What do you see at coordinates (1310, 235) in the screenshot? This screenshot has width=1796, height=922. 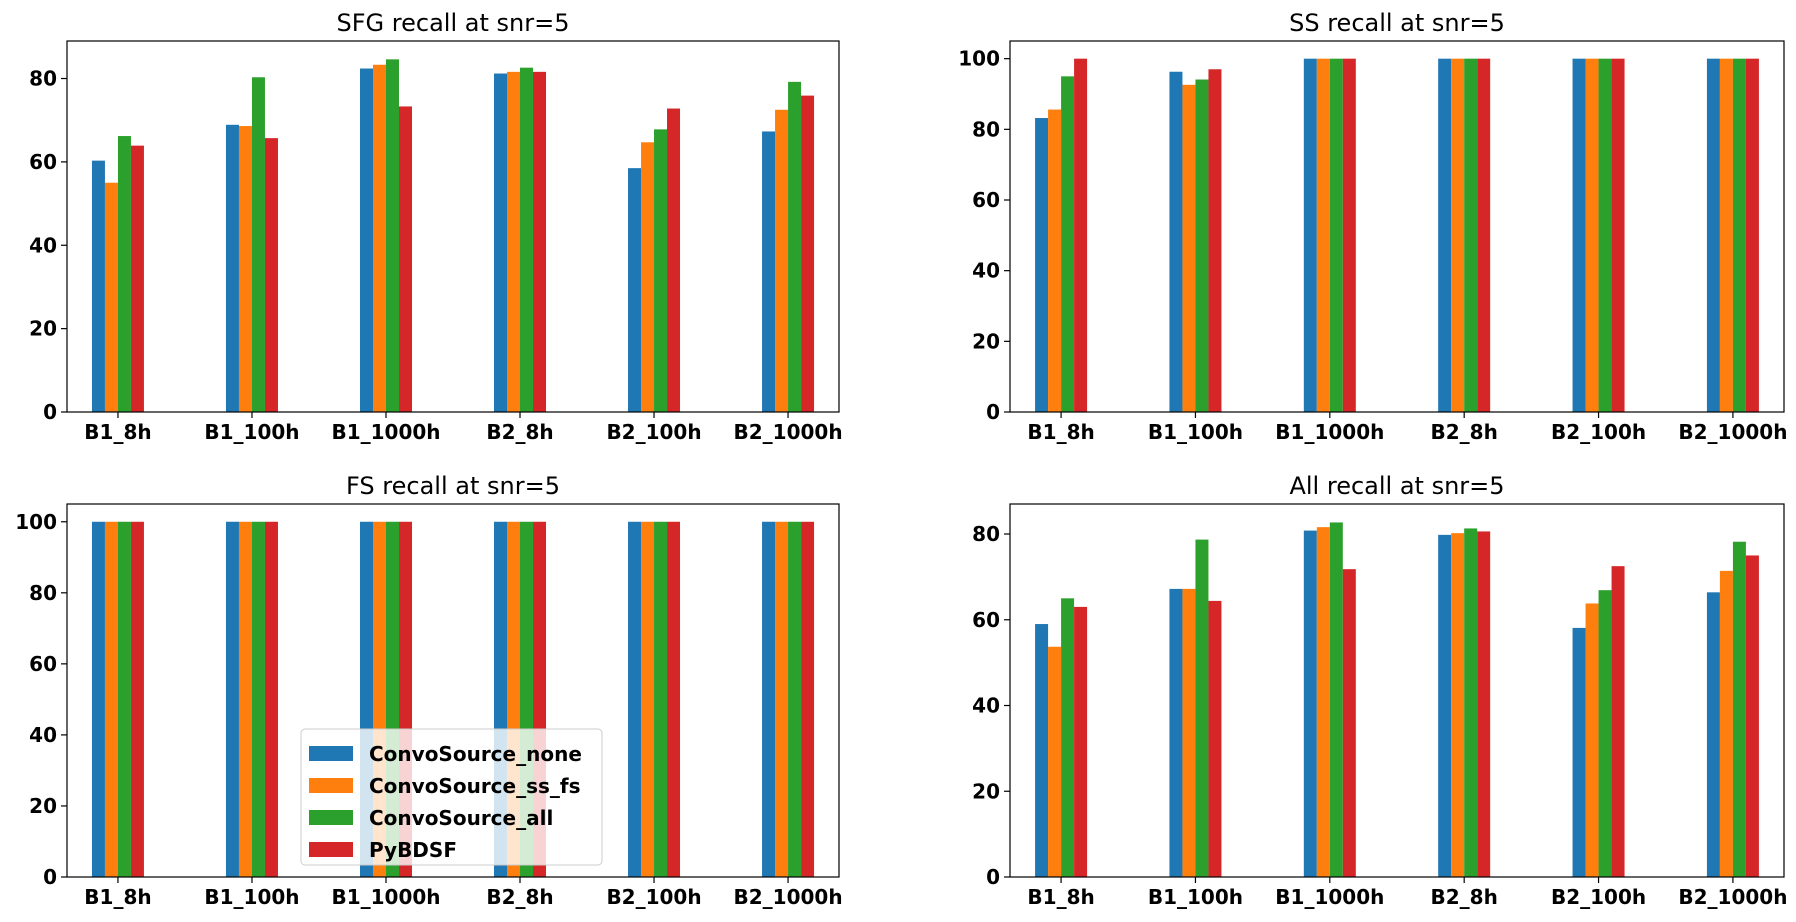 I see `bar-convosource-none-b1-1000h` at bounding box center [1310, 235].